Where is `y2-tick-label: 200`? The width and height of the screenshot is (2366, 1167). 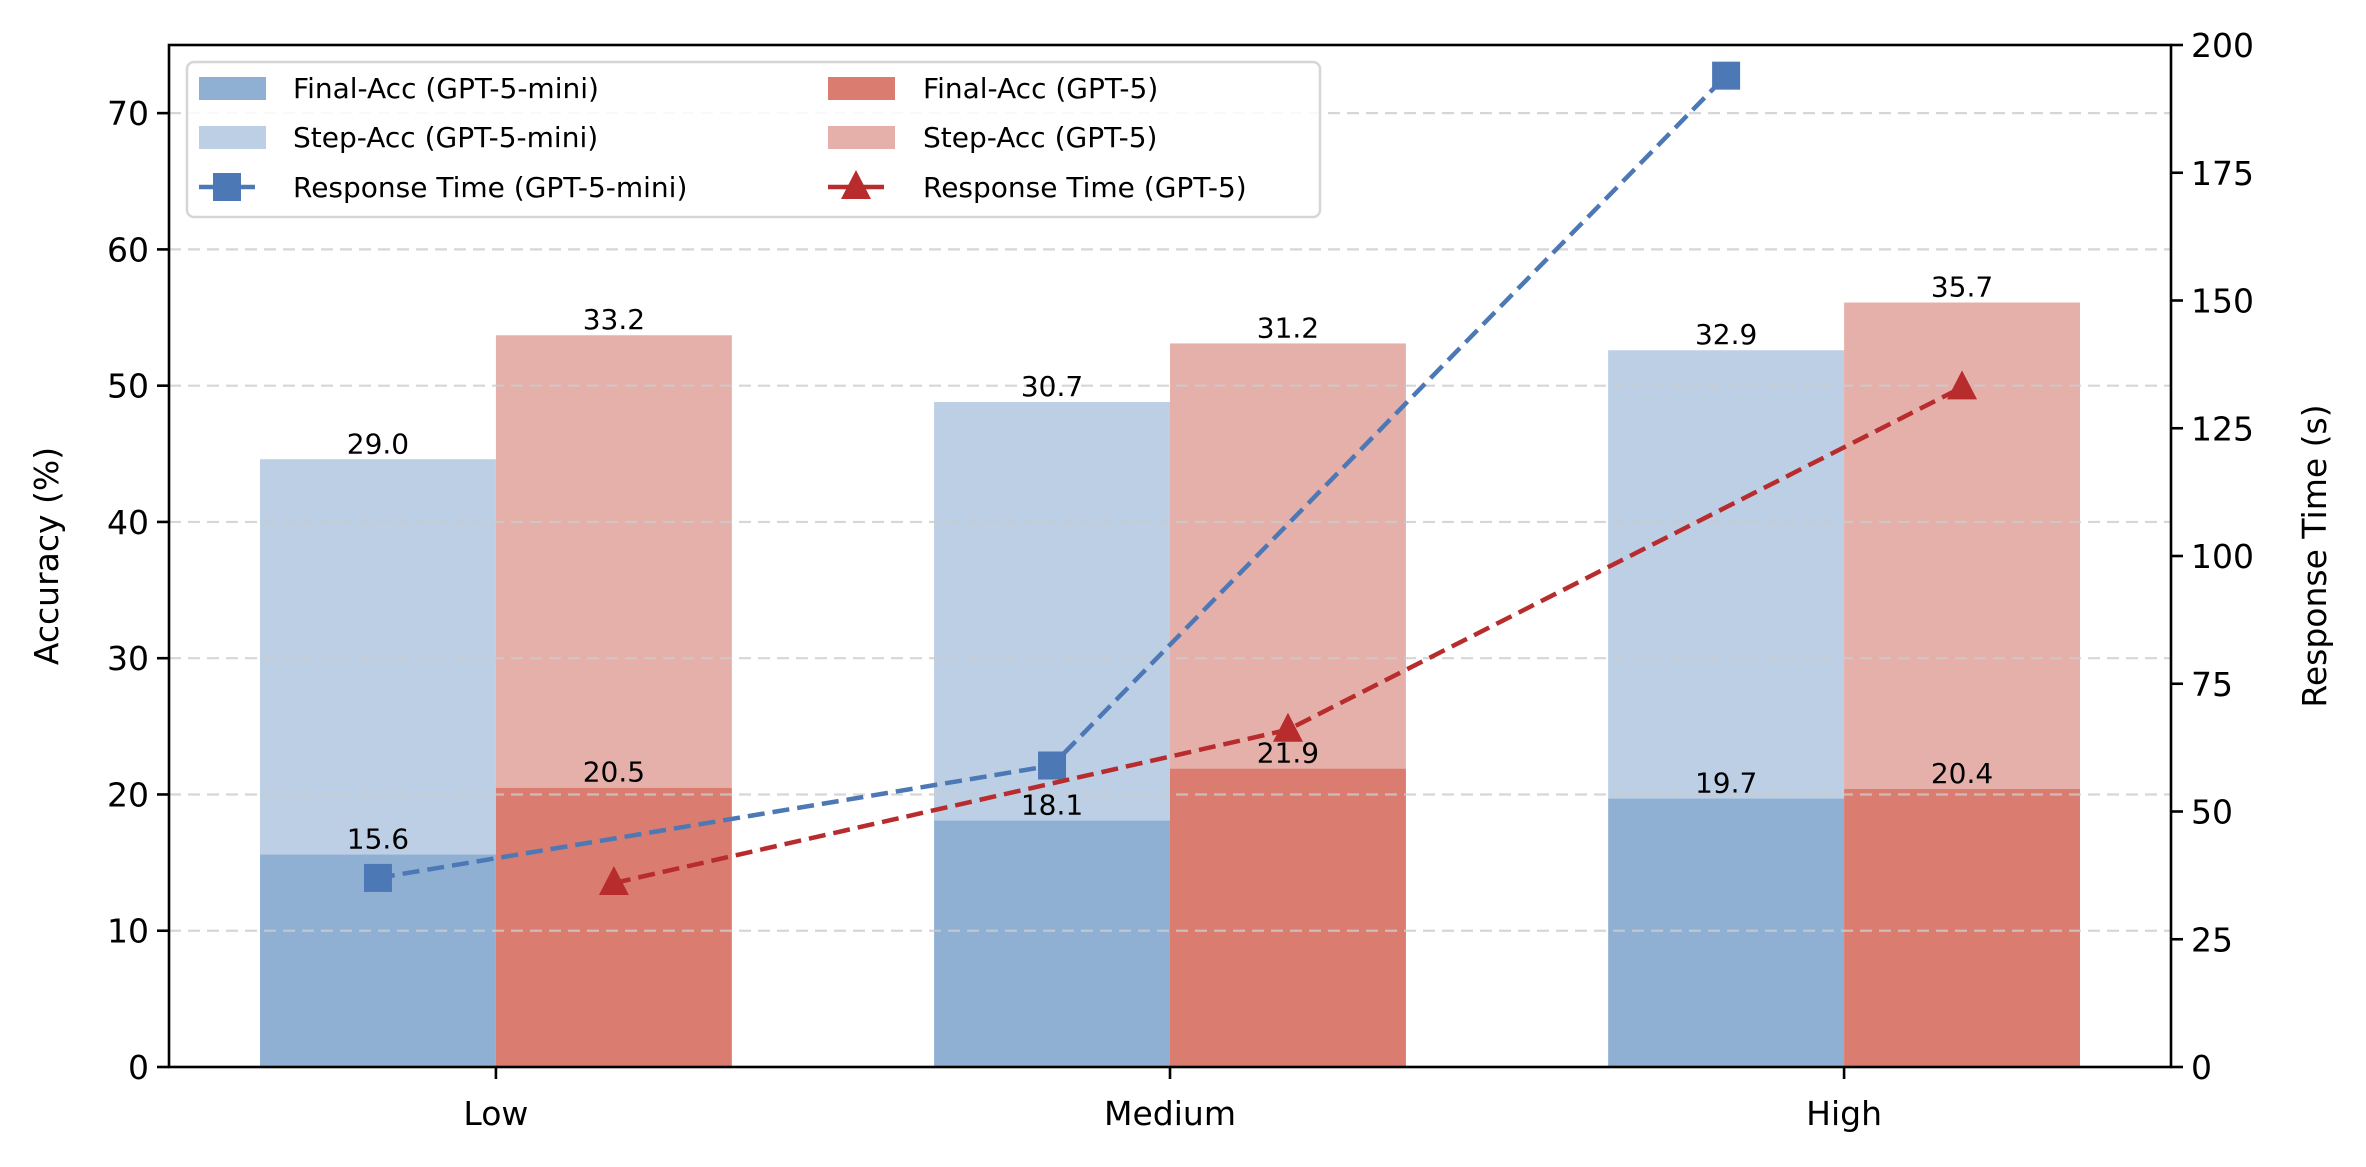 y2-tick-label: 200 is located at coordinates (2222, 45).